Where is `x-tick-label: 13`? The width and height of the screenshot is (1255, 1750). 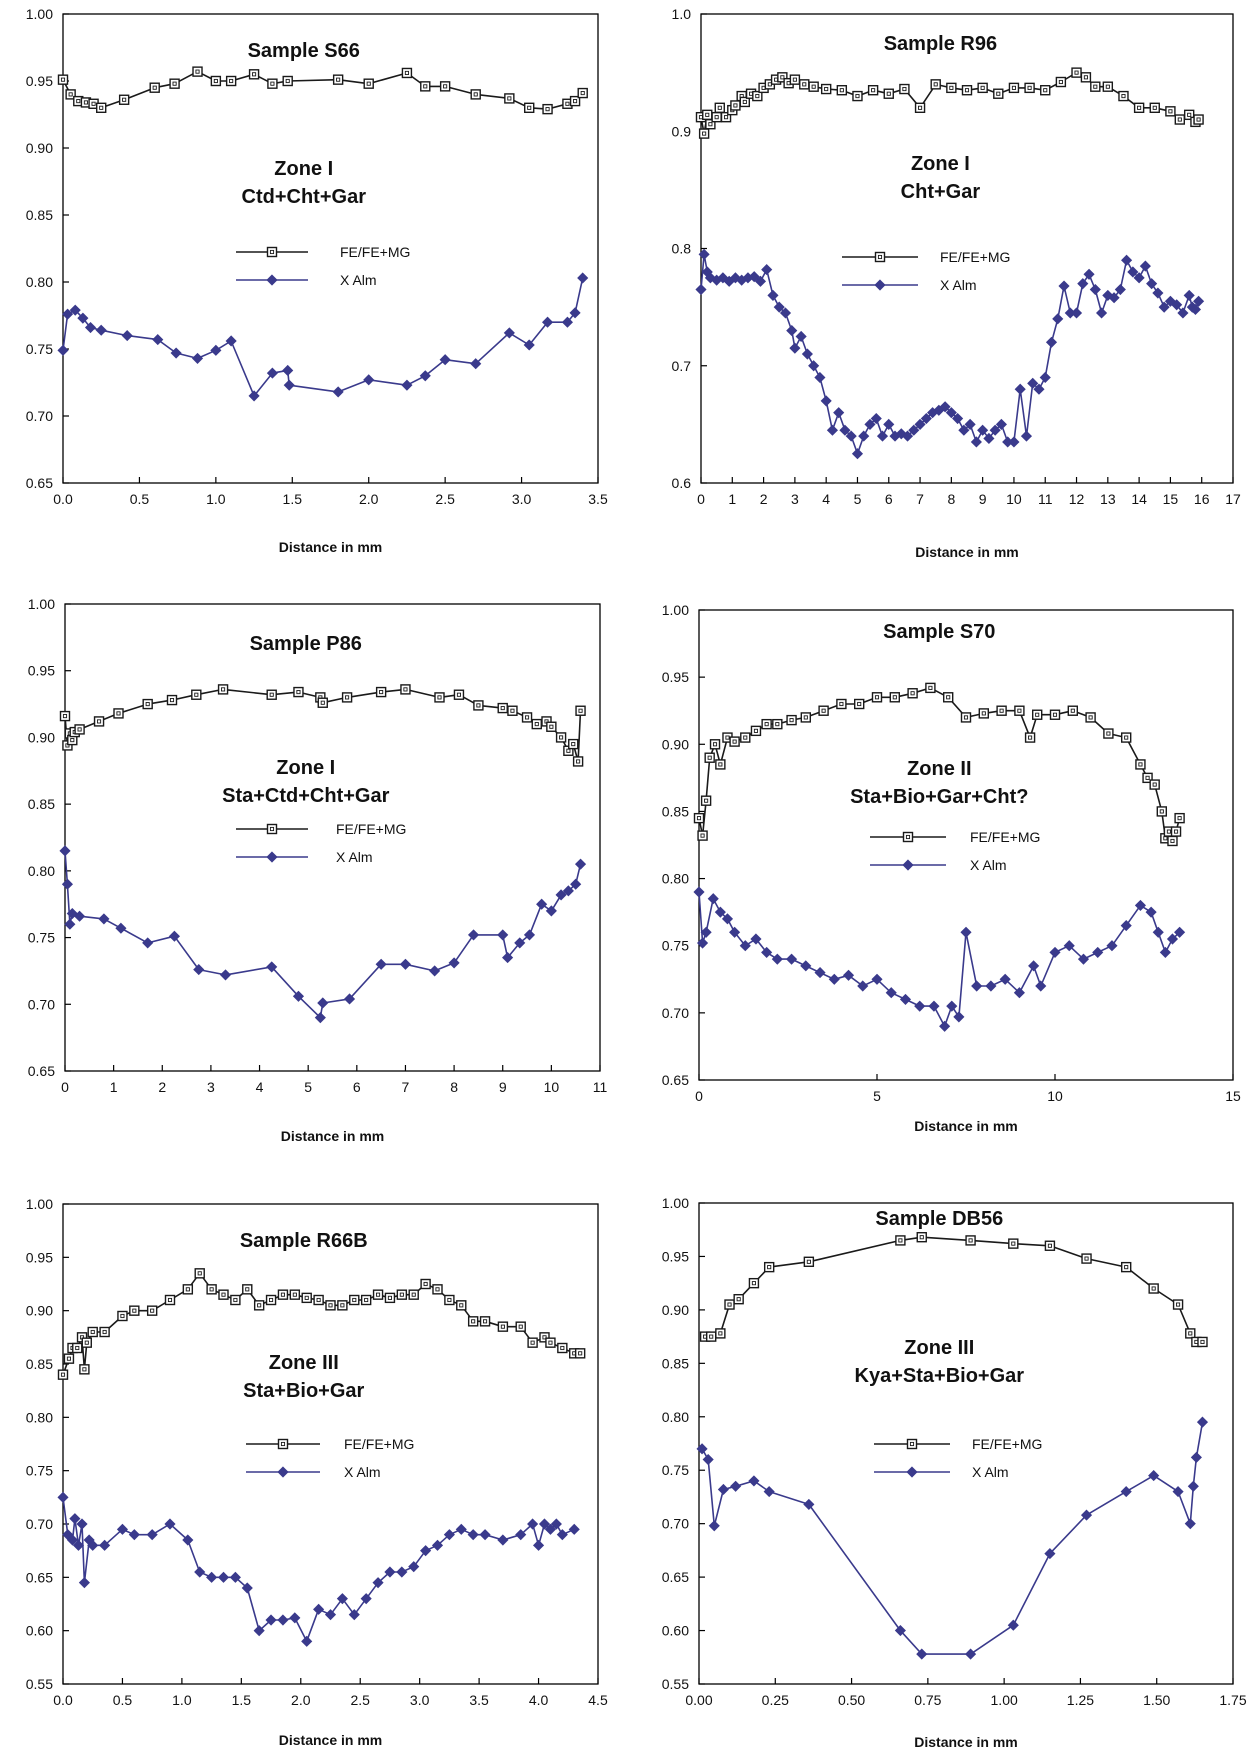 x-tick-label: 13 is located at coordinates (1108, 499).